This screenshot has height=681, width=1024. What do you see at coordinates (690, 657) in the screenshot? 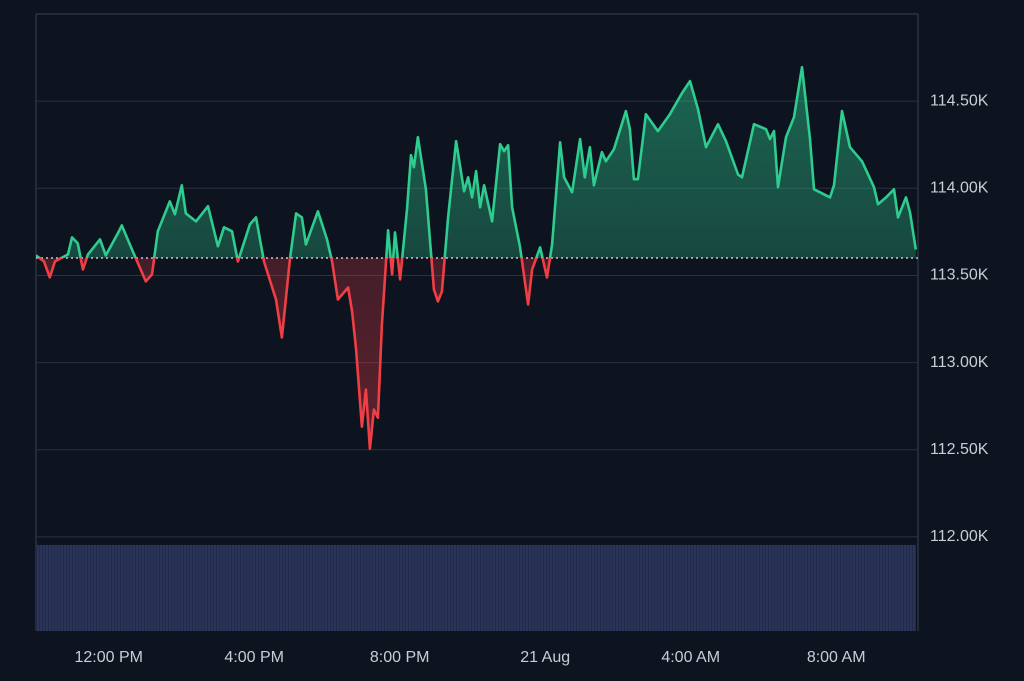
I see `x-tick-label: 4:00 AM` at bounding box center [690, 657].